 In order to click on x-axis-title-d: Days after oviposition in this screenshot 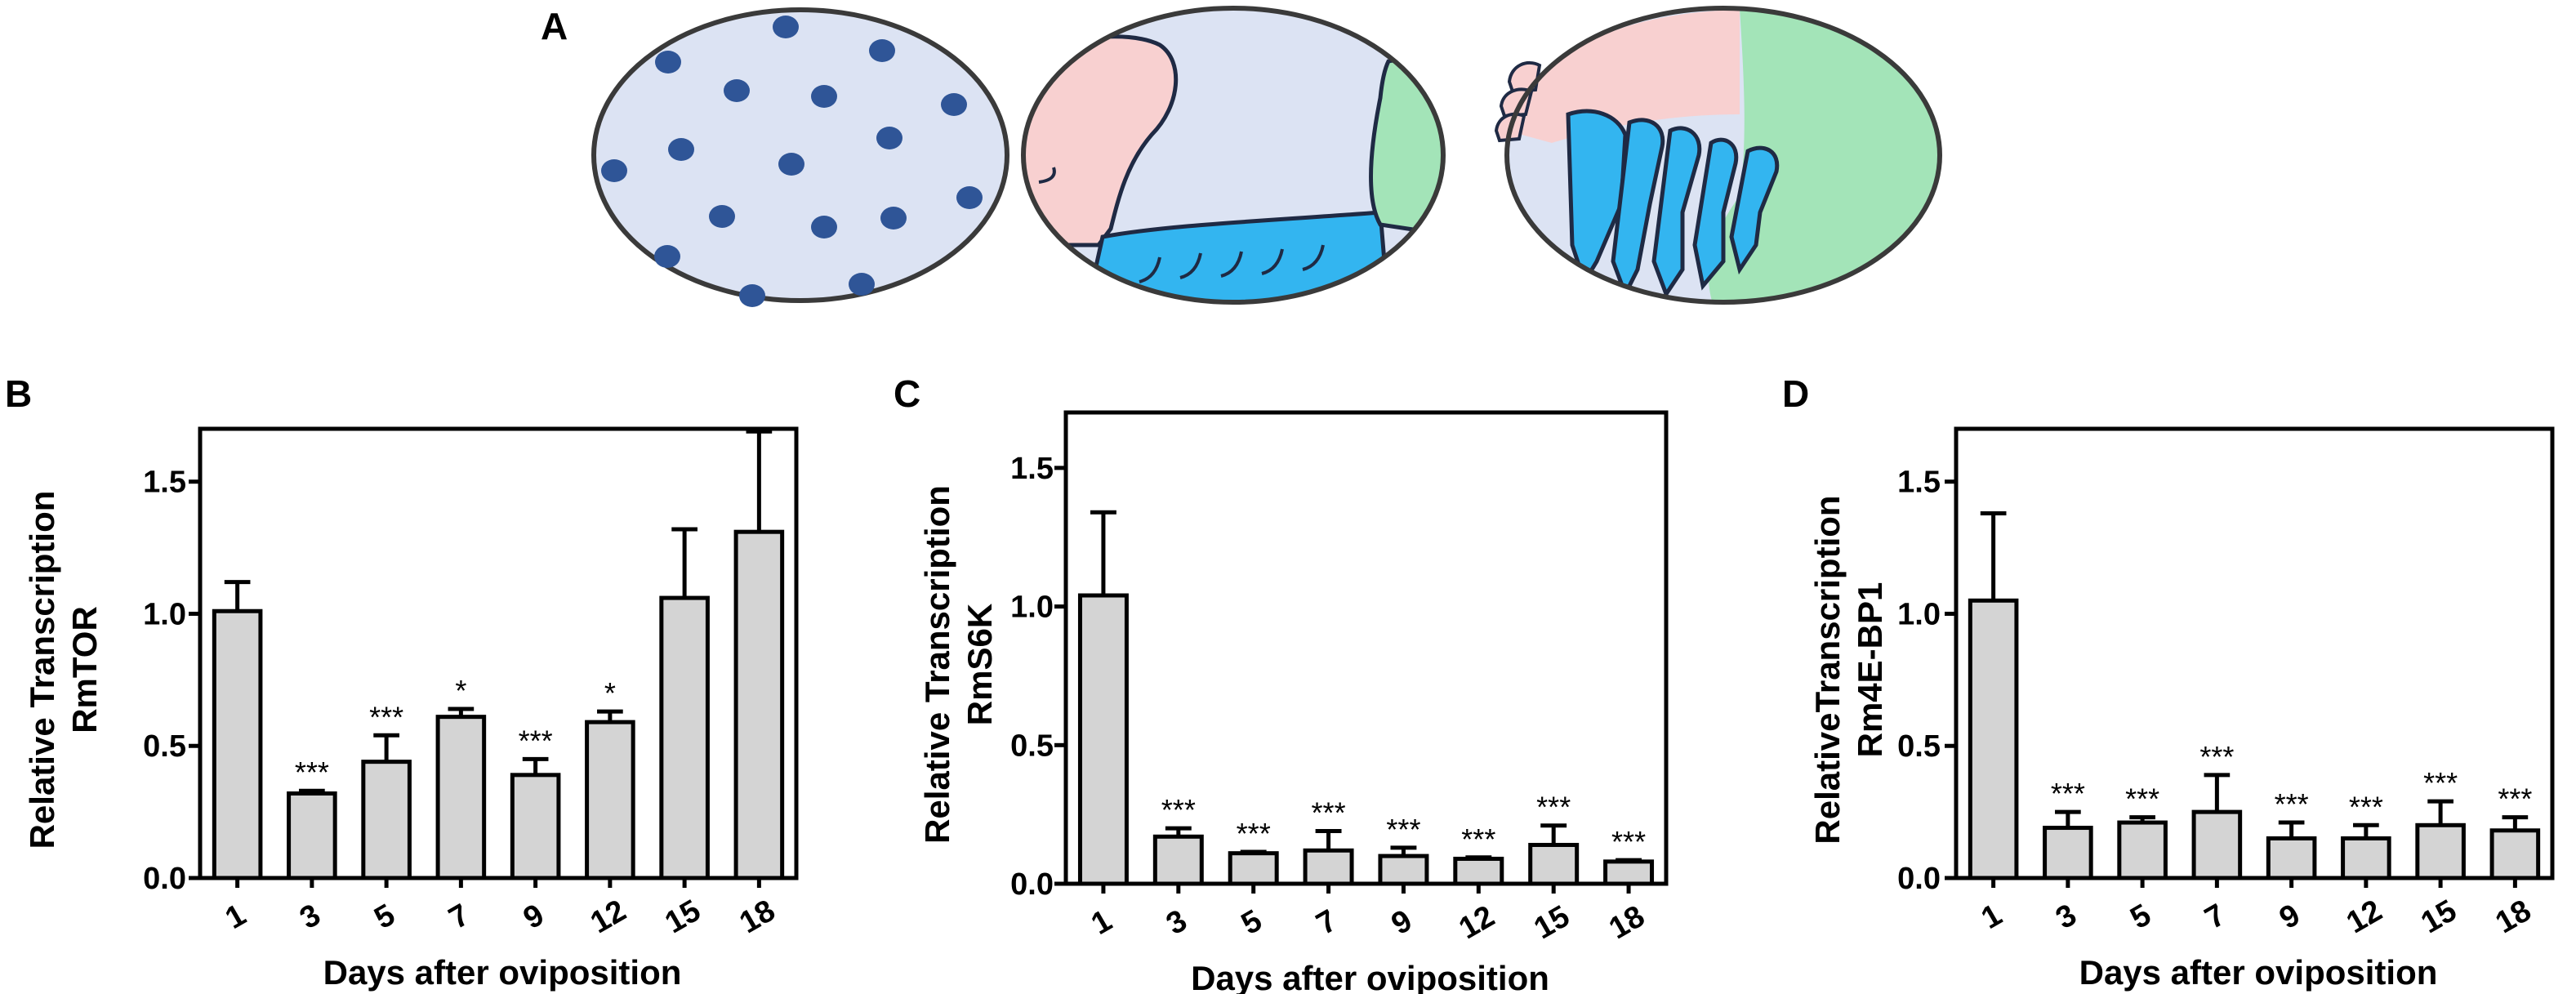, I will do `click(2258, 973)`.